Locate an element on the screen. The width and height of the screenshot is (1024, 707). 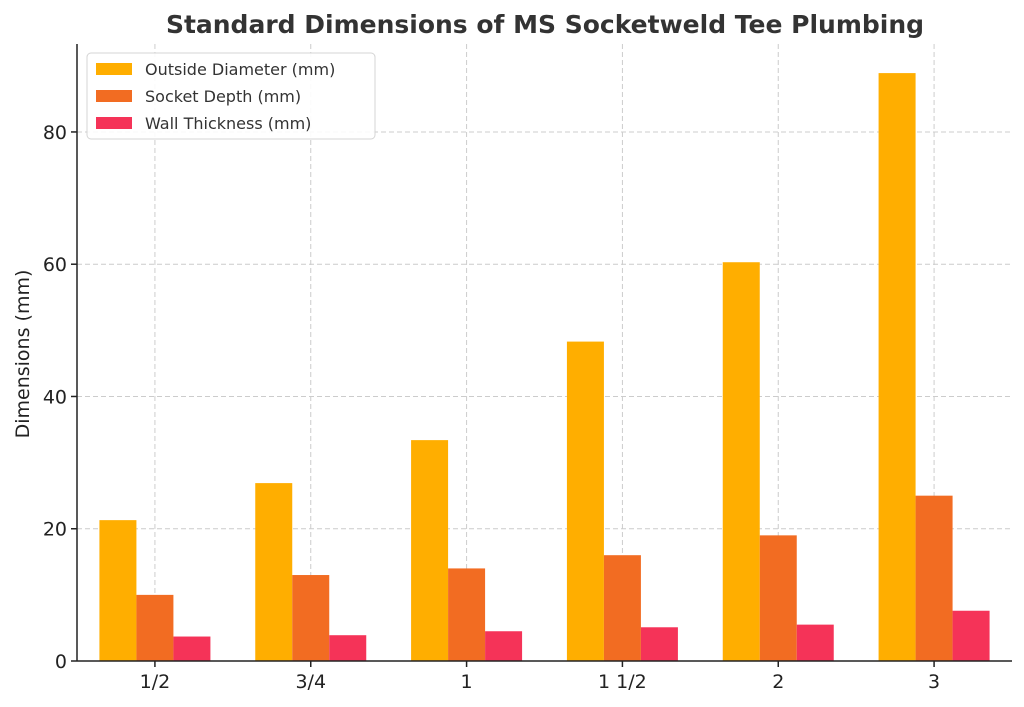
y-axis-label: Dimensions (mm) is located at coordinates (23, 354).